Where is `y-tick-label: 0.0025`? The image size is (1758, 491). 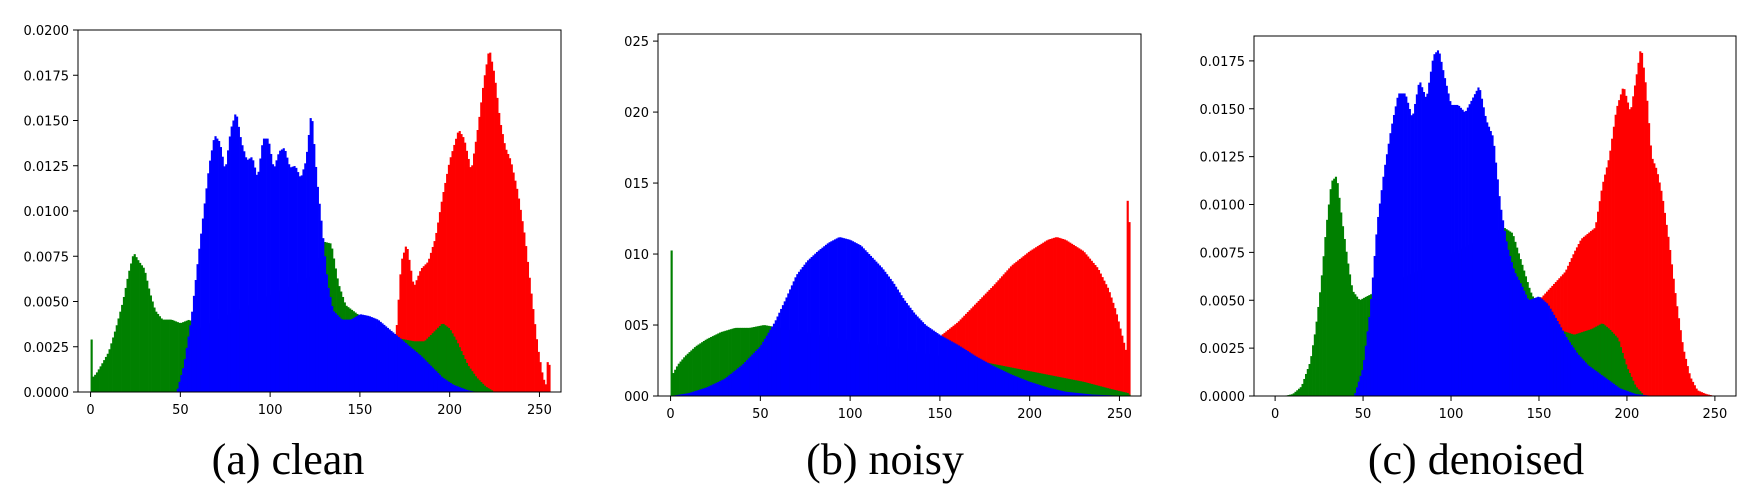
y-tick-label: 0.0025 is located at coordinates (1223, 349).